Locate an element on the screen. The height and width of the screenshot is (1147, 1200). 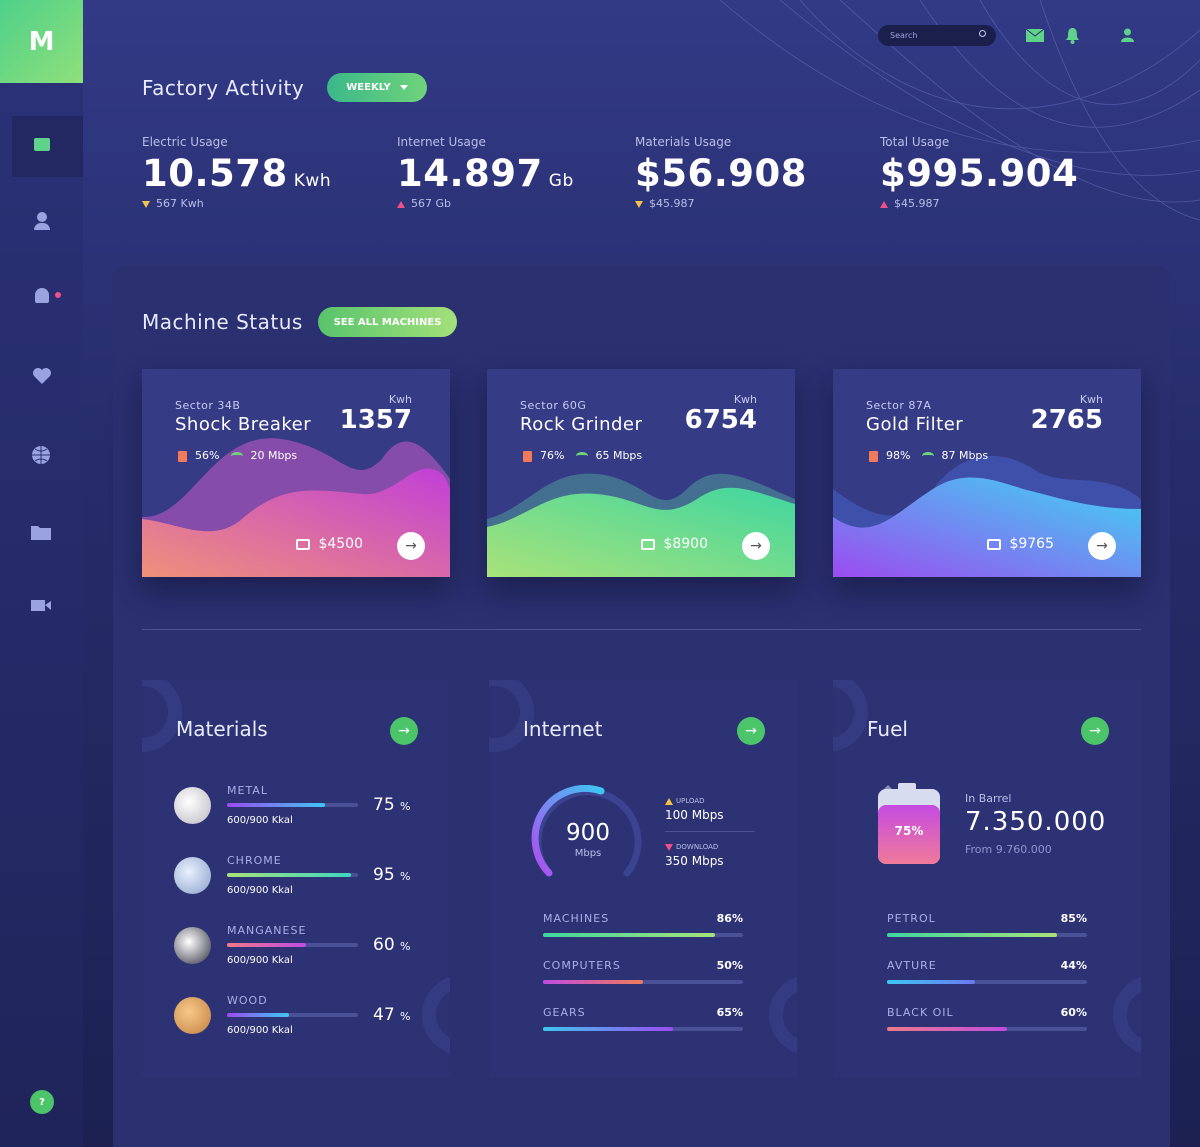
nav-favorites is located at coordinates (42, 376).